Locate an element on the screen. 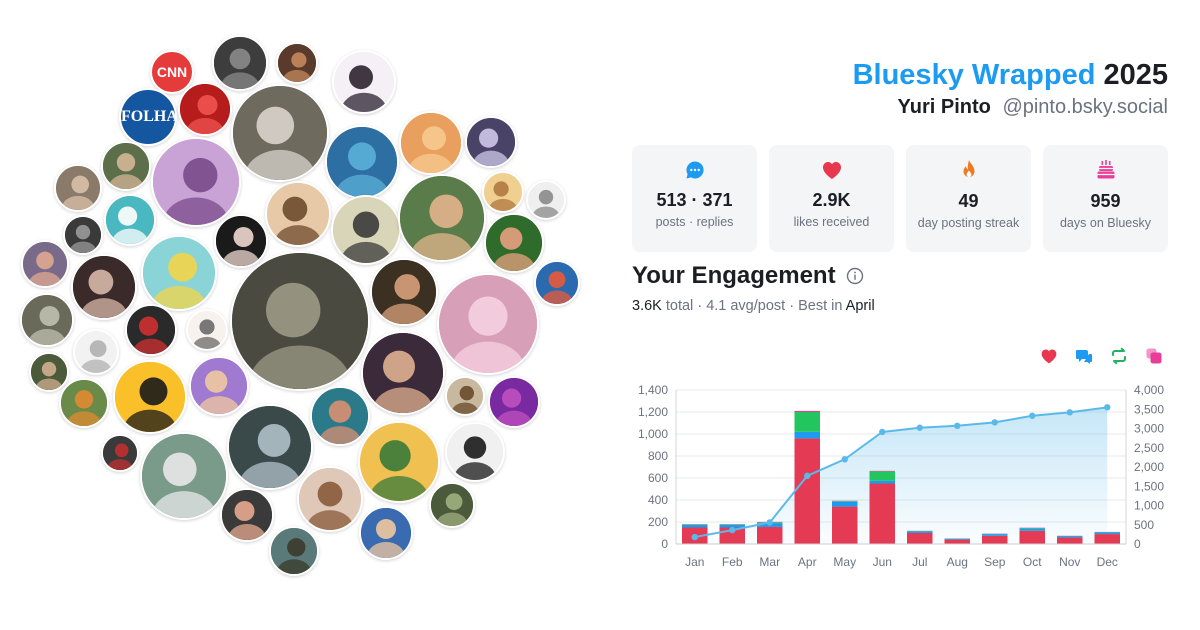 Image resolution: width=1200 pixels, height=630 pixels. title-year: 2025 is located at coordinates (1135, 75).